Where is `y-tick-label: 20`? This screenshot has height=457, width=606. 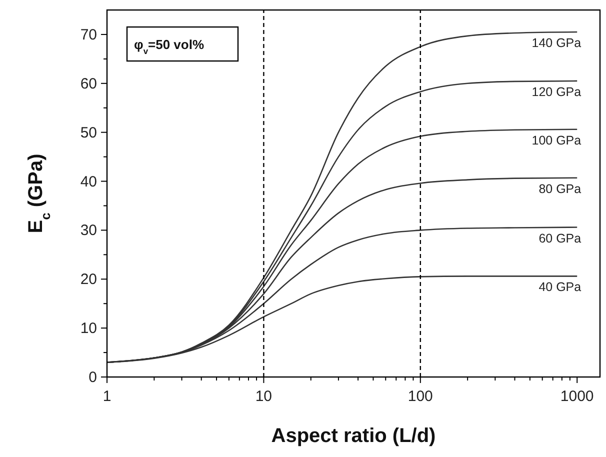 y-tick-label: 20 is located at coordinates (88, 279).